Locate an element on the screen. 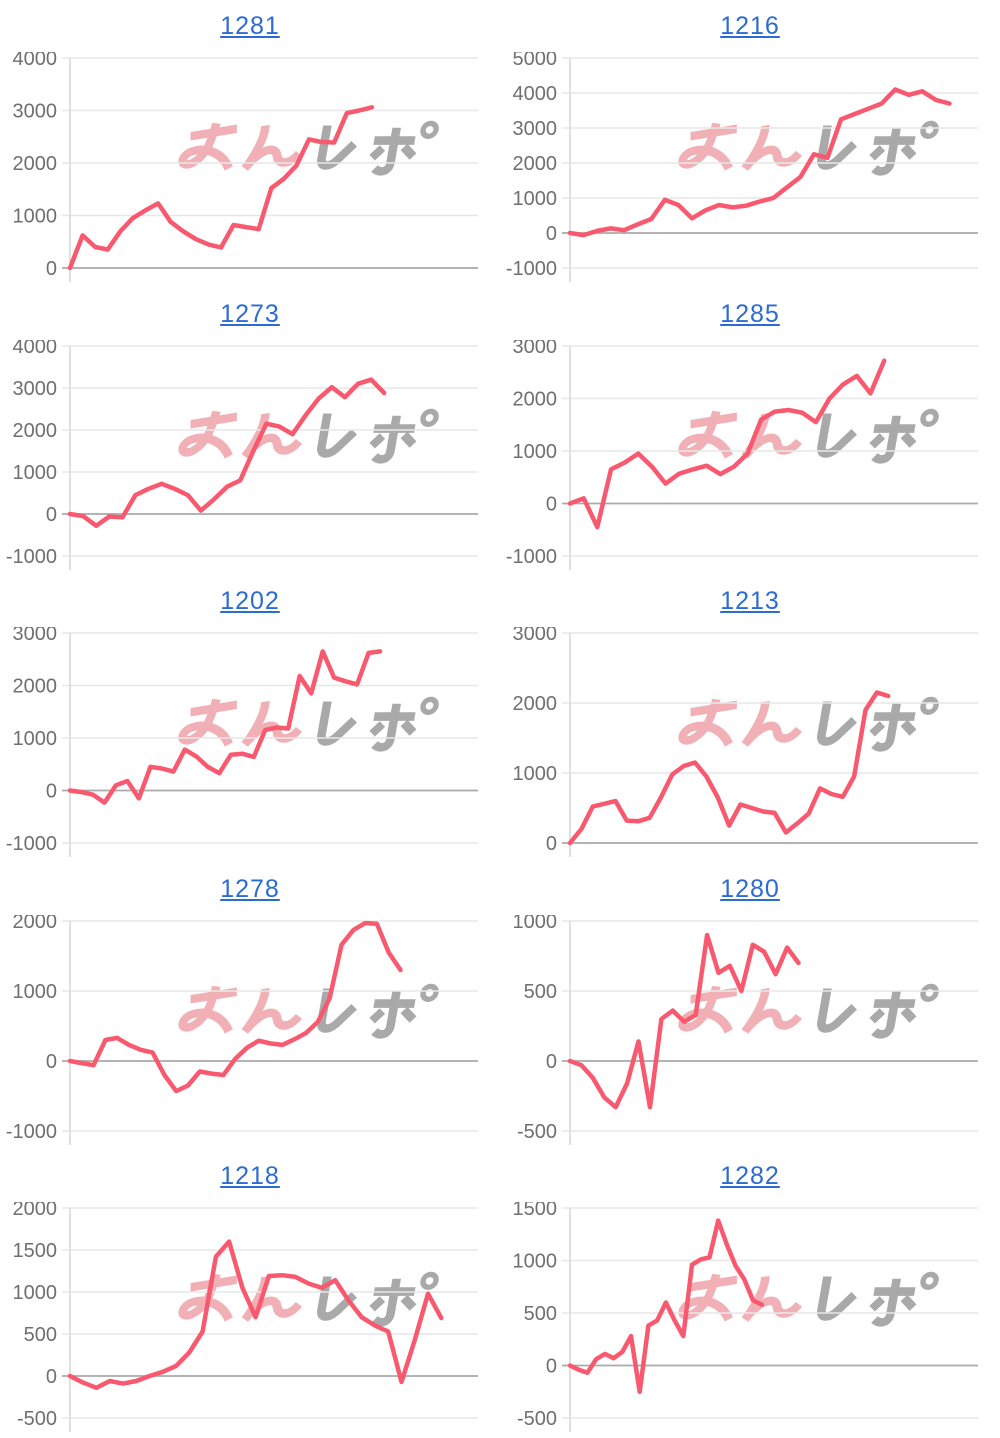 The width and height of the screenshot is (1000, 1438). chart-cell: 1278 -1000 0 1000 2000 is located at coordinates (250, 1007).